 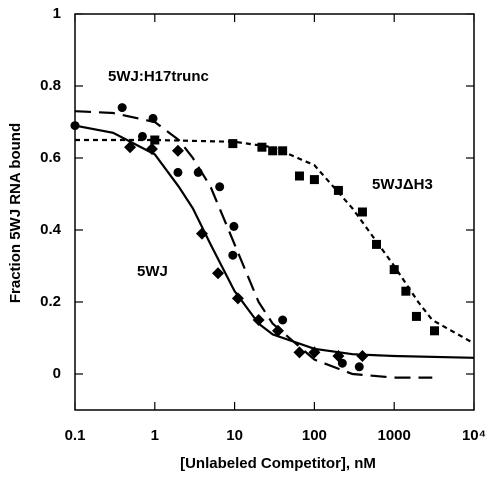 I want to click on series-label: 5WJΔH3, so click(x=402, y=184).